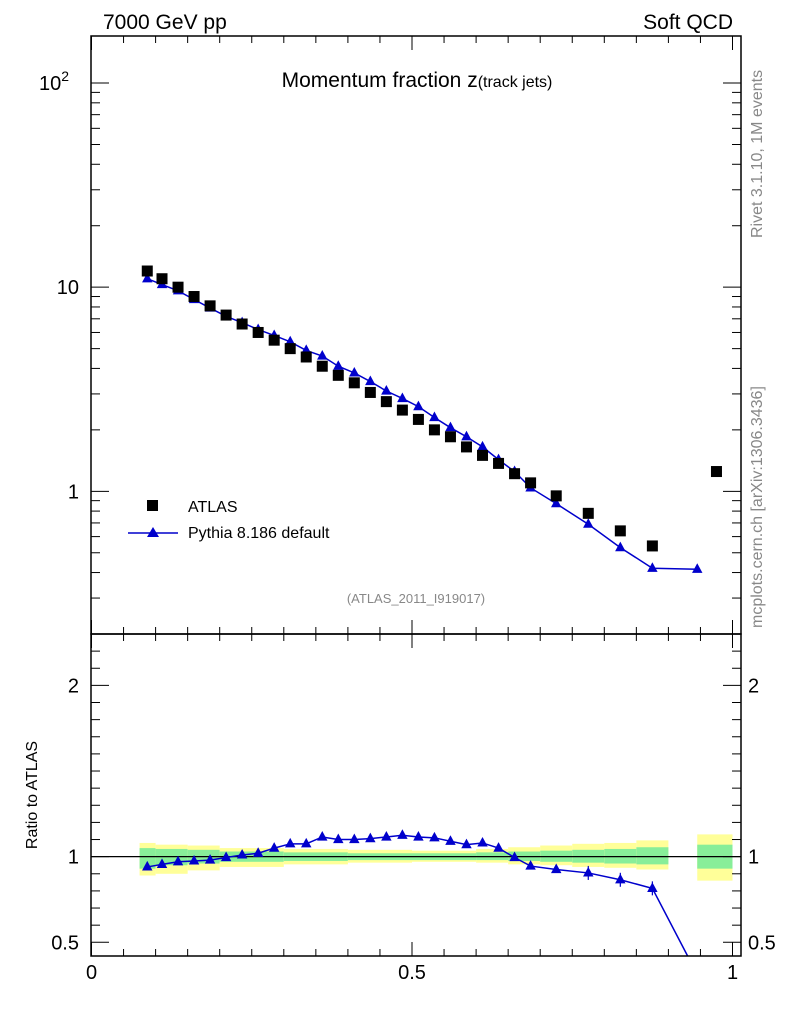  I want to click on main-y-tick-label-exponent: 2, so click(65, 76).